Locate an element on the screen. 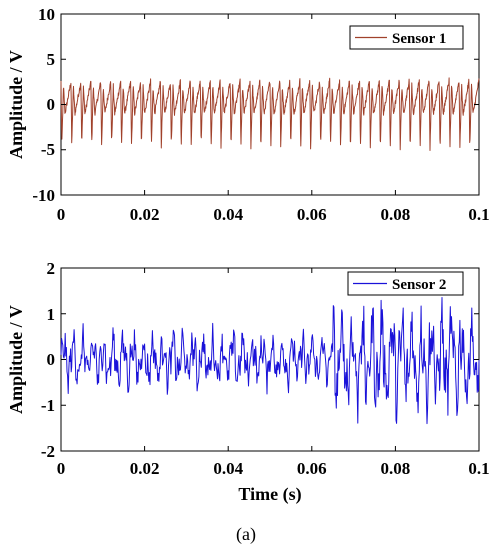 The height and width of the screenshot is (550, 495). y-tick-label: -2 is located at coordinates (48, 451).